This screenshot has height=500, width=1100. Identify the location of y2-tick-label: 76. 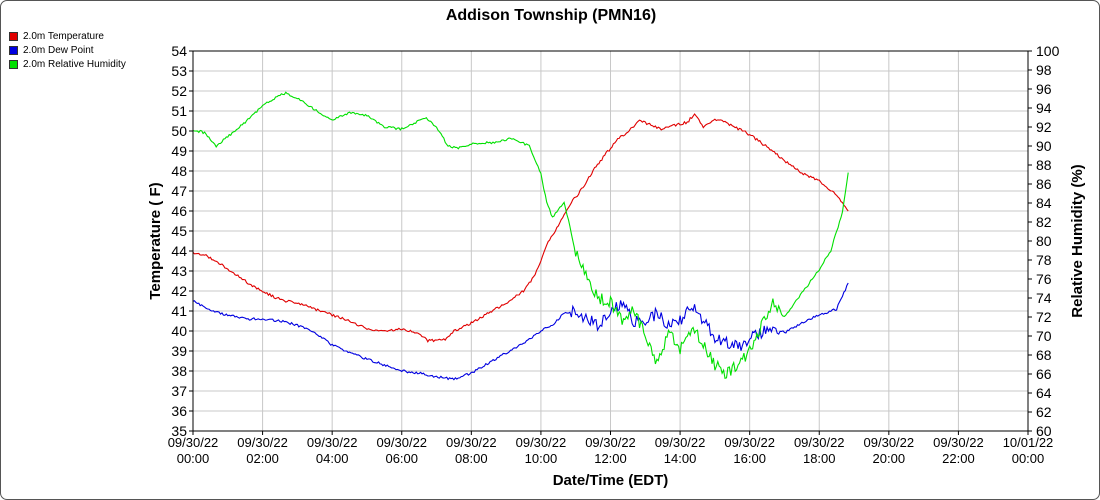
(1044, 279).